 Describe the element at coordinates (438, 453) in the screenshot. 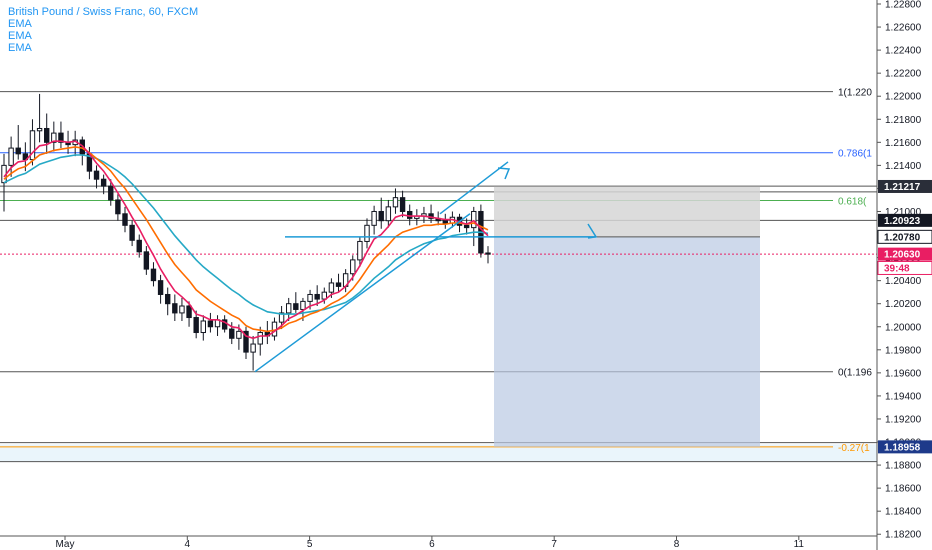

I see `fib-band-fill` at that location.